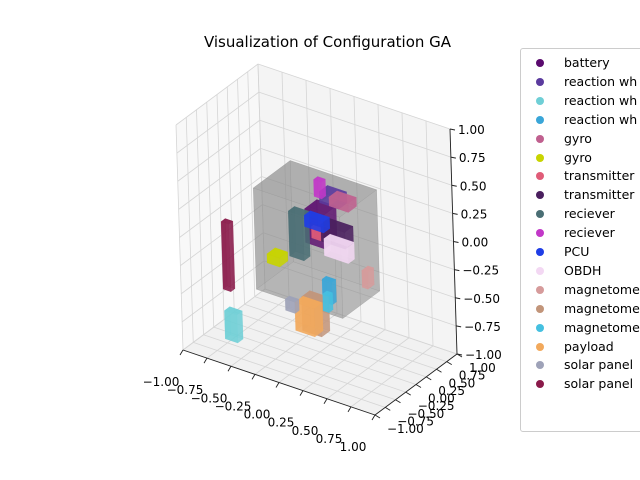 Image resolution: width=640 pixels, height=480 pixels. Describe the element at coordinates (482, 368) in the screenshot. I see `y-tick-label: 1.00` at that location.